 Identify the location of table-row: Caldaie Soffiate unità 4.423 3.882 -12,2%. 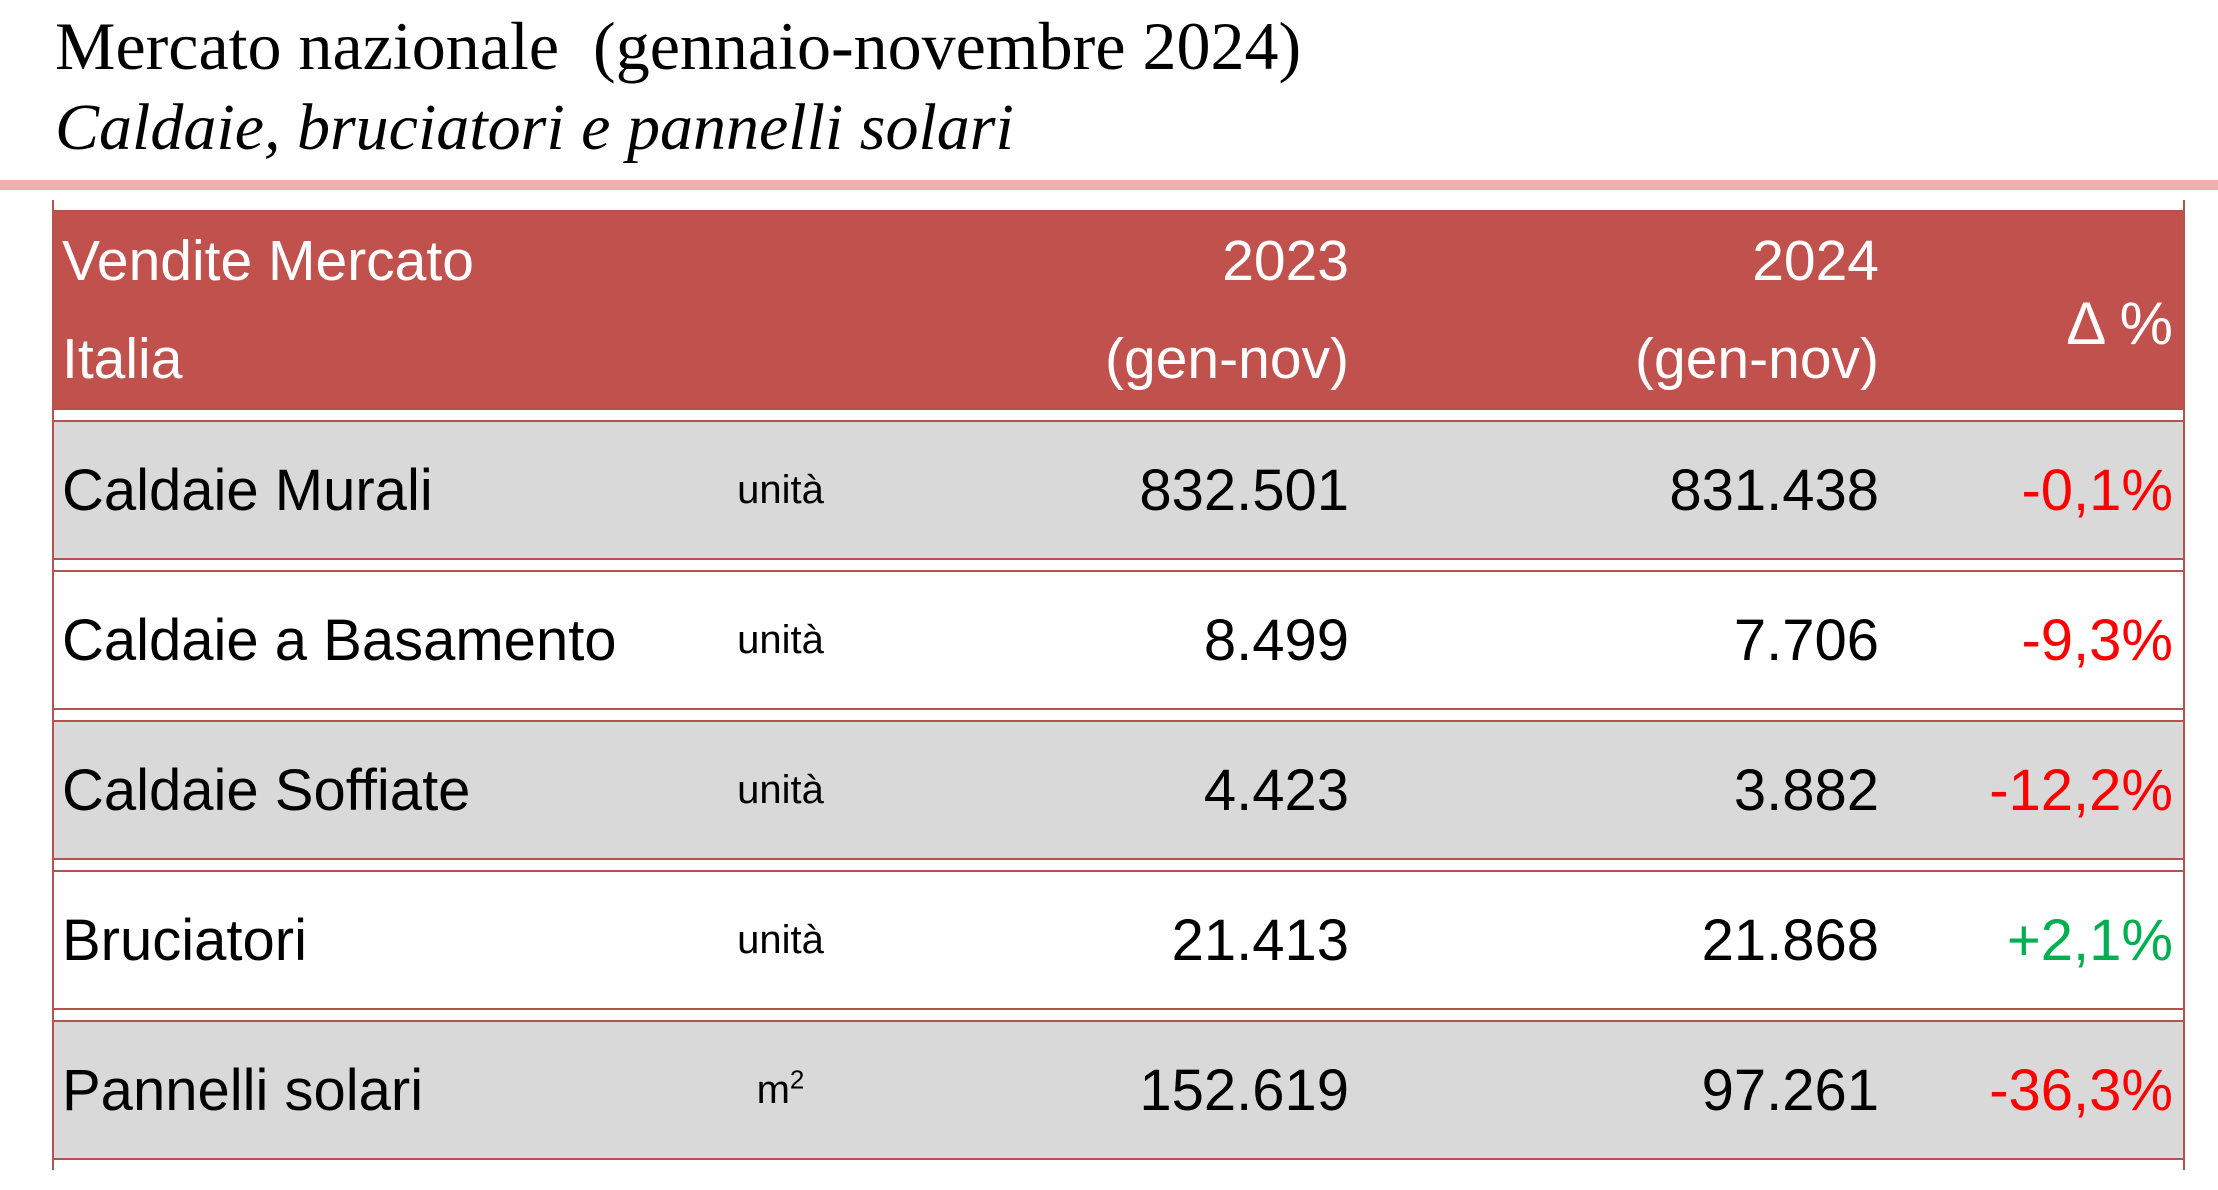
(1118, 790).